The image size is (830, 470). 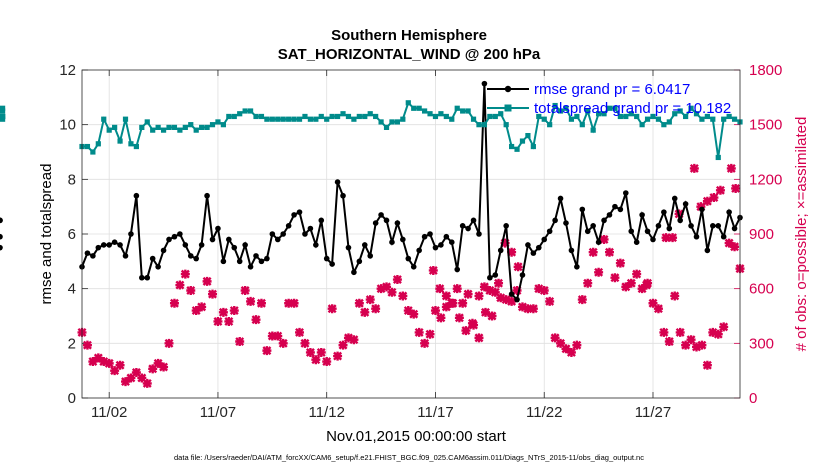 What do you see at coordinates (72, 398) in the screenshot?
I see `y-left-tick-label: 0` at bounding box center [72, 398].